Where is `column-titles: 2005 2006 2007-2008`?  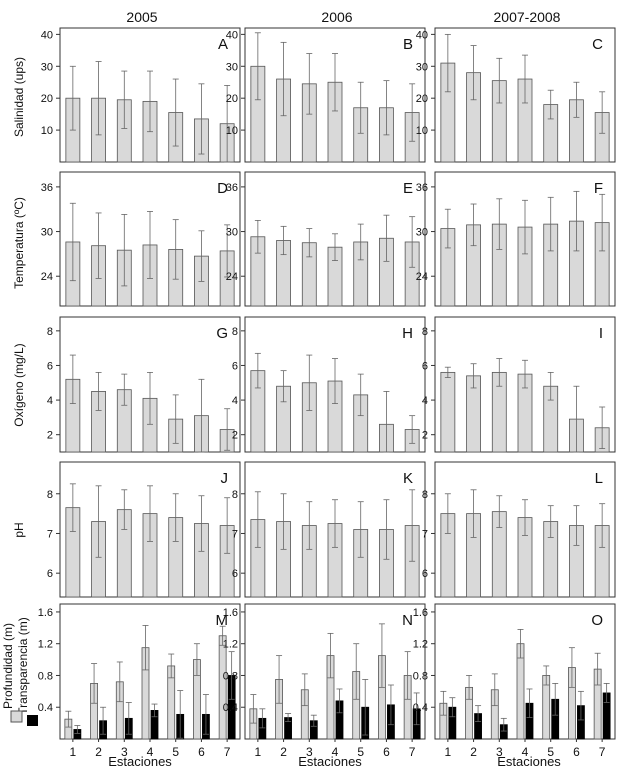 column-titles: 2005 2006 2007-2008 is located at coordinates (343, 17).